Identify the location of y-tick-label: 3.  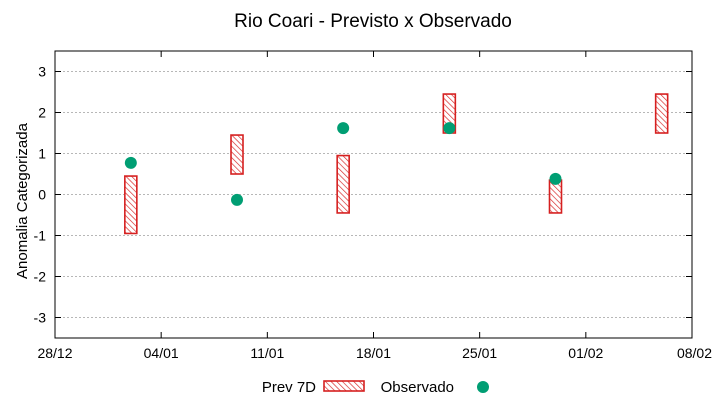
(42, 72).